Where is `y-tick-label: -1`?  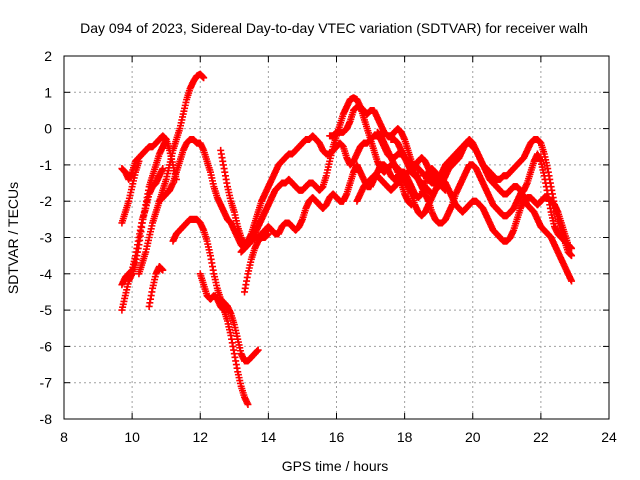
y-tick-label: -1 is located at coordinates (46, 165).